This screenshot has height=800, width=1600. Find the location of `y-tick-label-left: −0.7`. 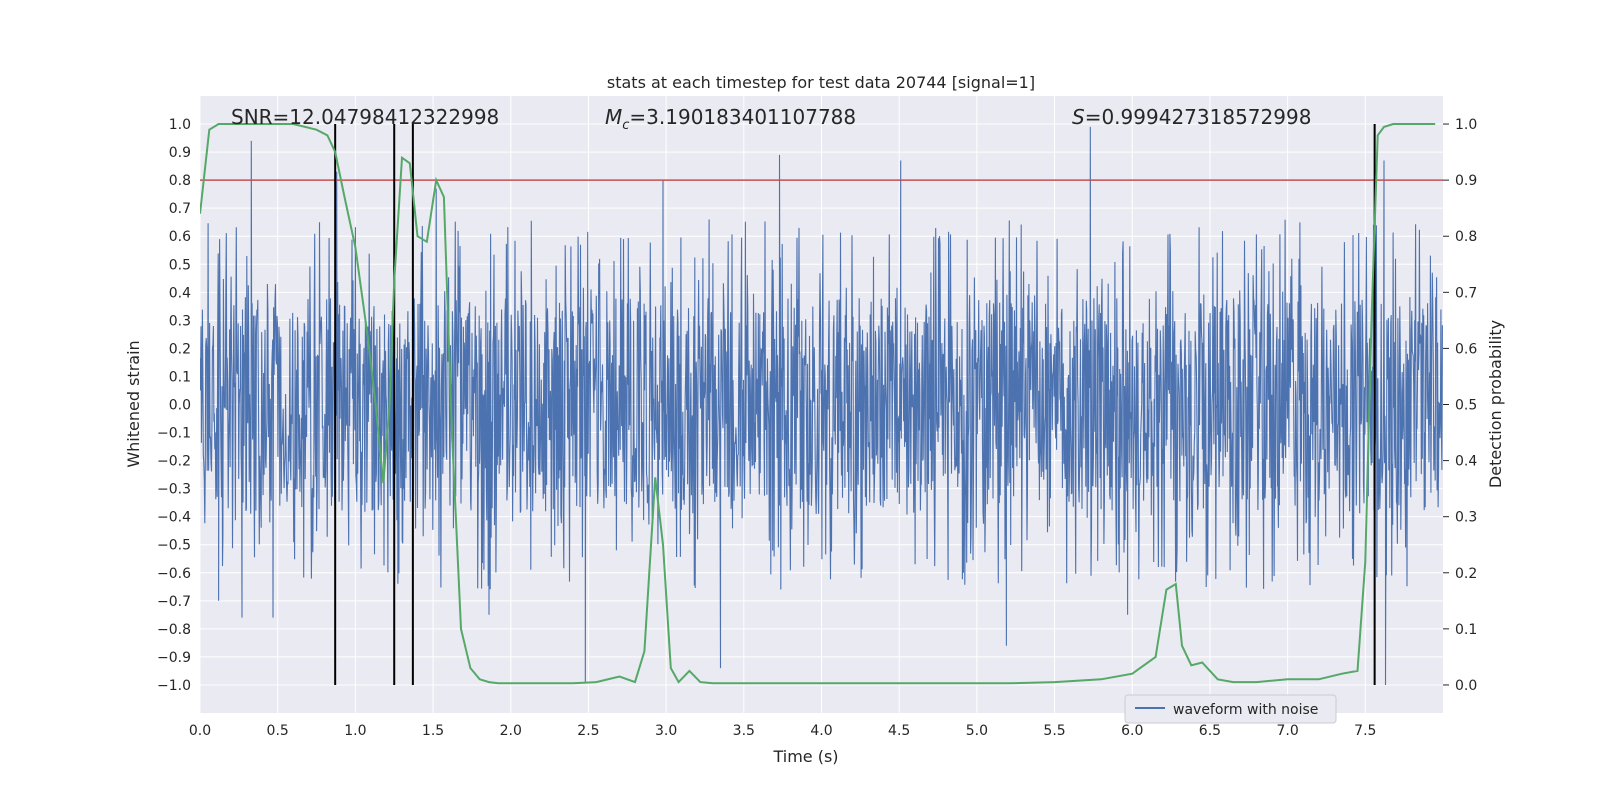

y-tick-label-left: −0.7 is located at coordinates (174, 602).